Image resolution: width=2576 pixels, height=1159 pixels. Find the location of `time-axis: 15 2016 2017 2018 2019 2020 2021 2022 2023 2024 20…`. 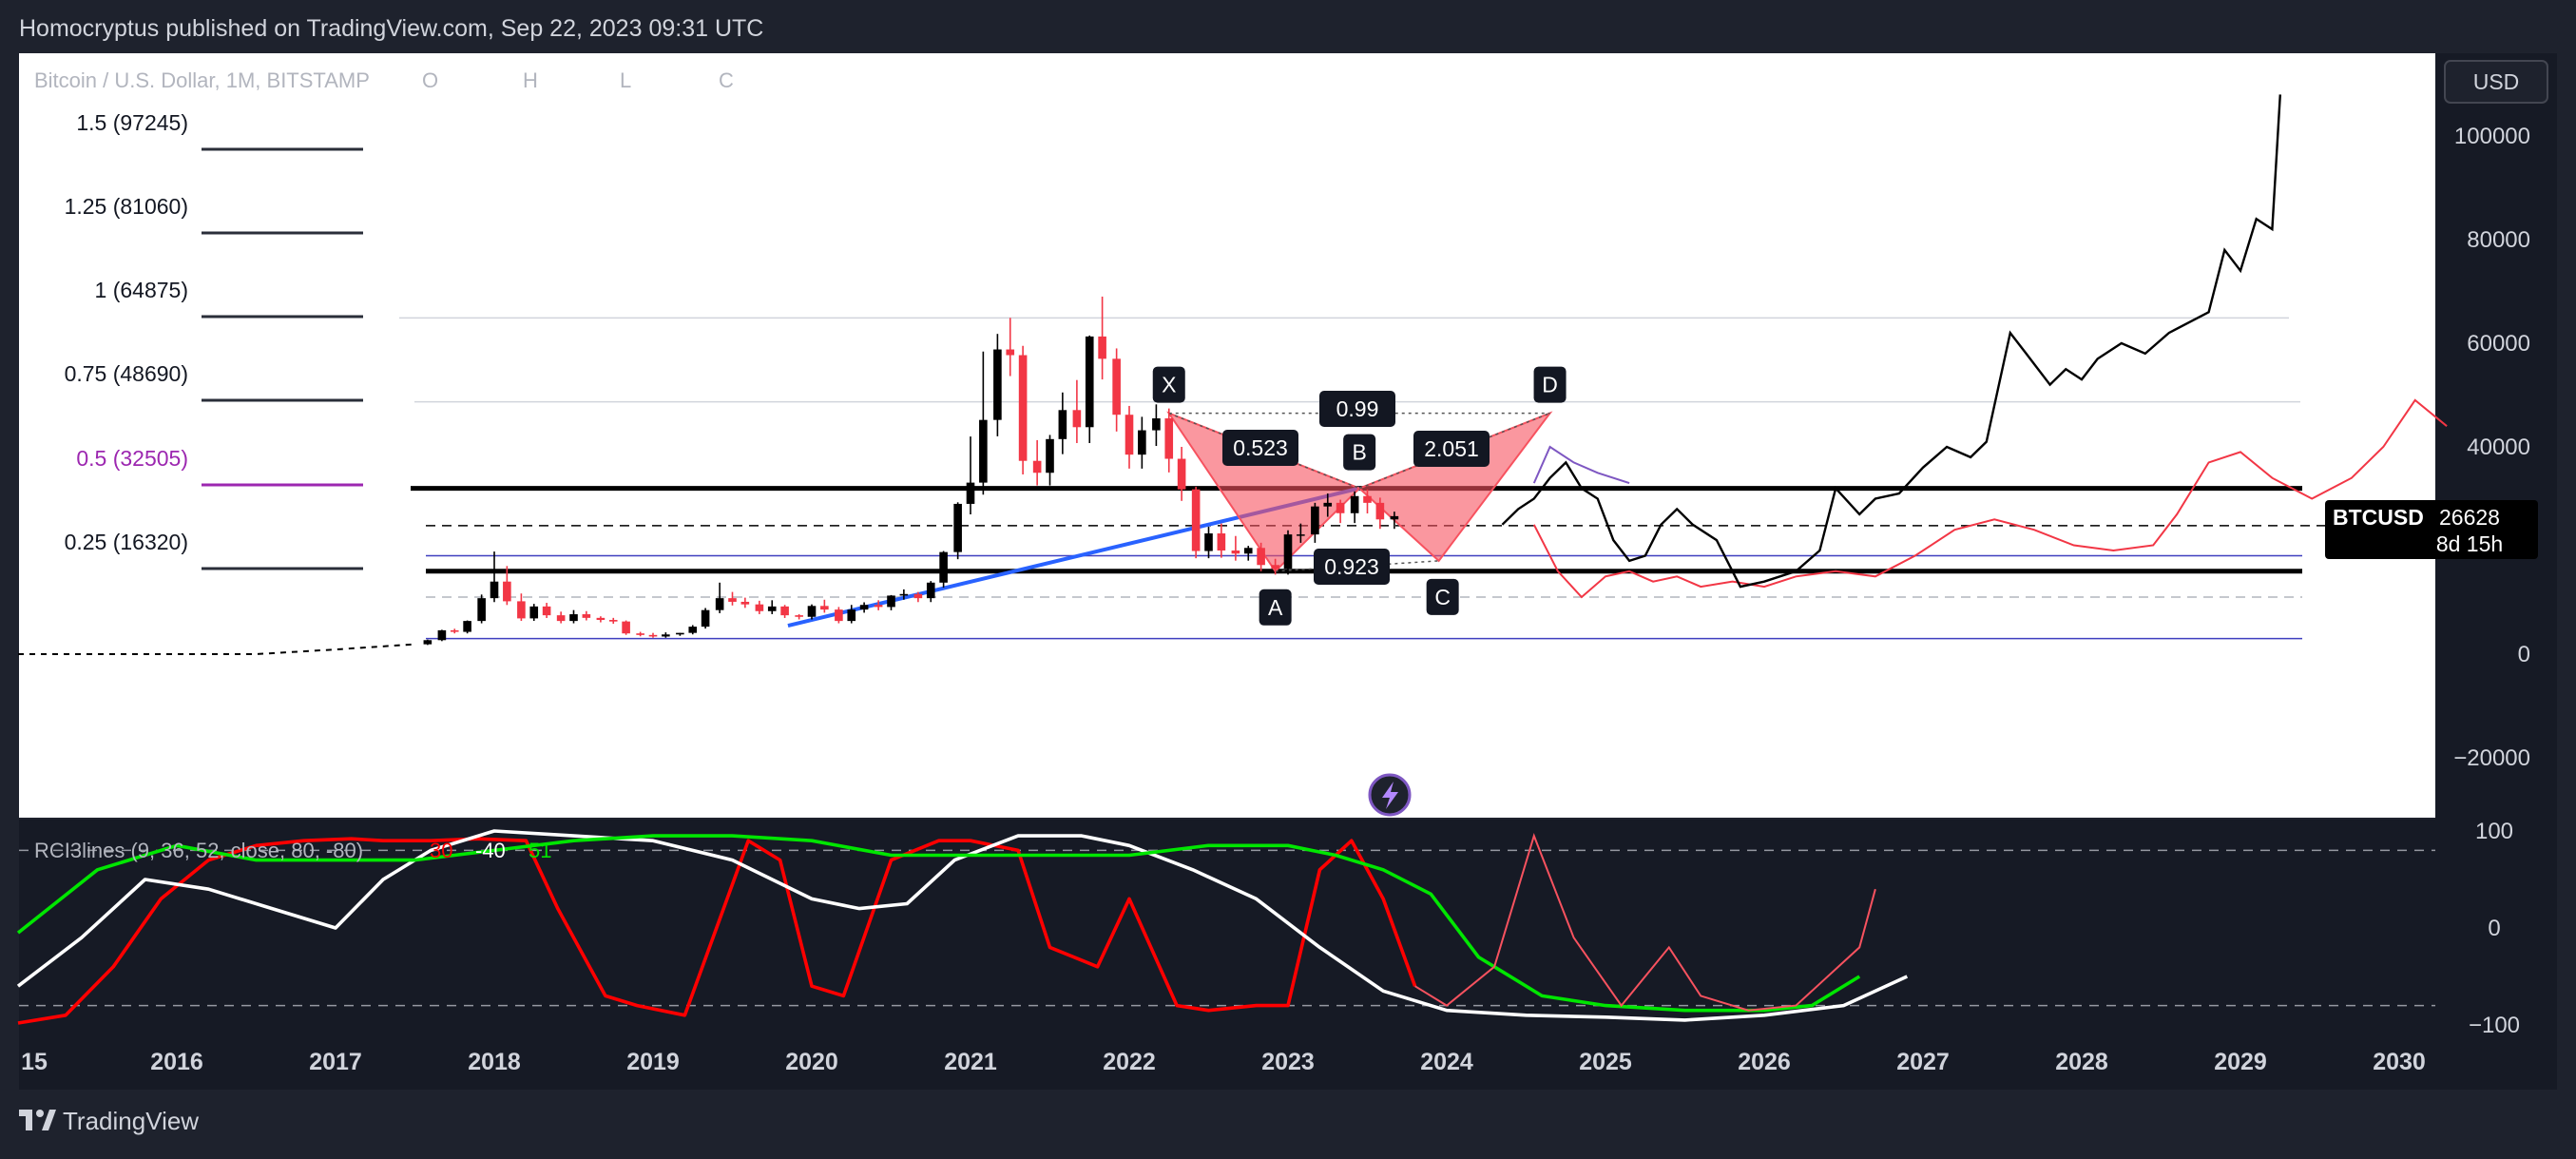

time-axis: 15 2016 2017 2018 2019 2020 2021 2022 2023 2024 20… is located at coordinates (1223, 1062).